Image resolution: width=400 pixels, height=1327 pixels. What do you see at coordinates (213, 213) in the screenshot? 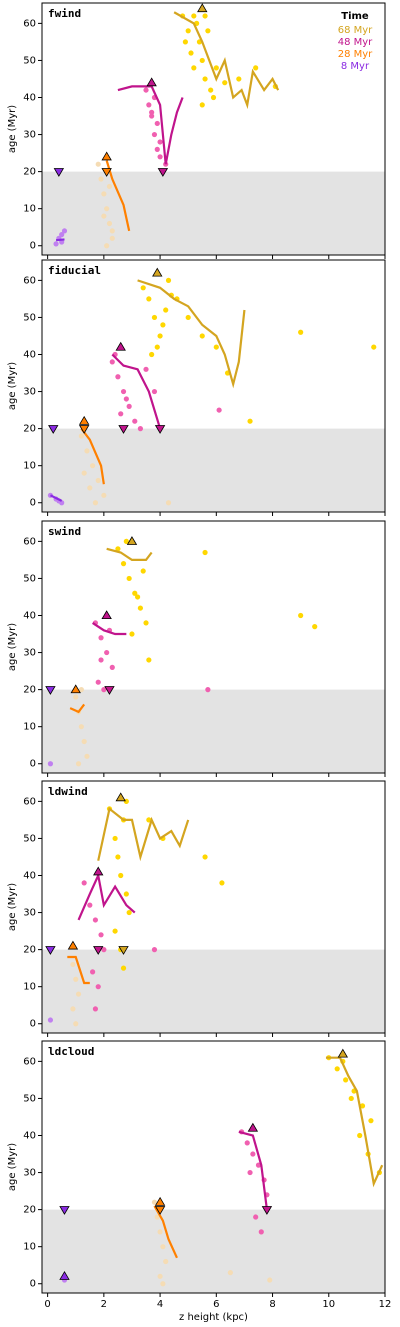
I see `shaded-region` at bounding box center [213, 213].